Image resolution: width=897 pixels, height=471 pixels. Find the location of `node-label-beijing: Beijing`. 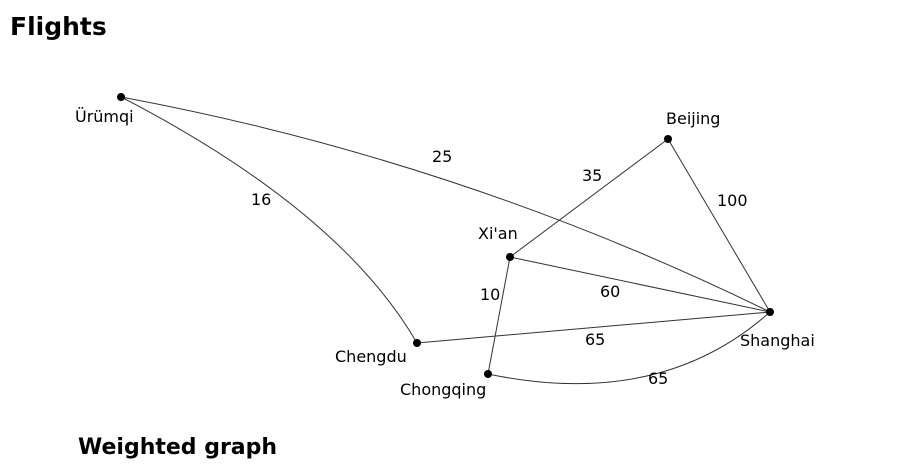

node-label-beijing: Beijing is located at coordinates (693, 118).